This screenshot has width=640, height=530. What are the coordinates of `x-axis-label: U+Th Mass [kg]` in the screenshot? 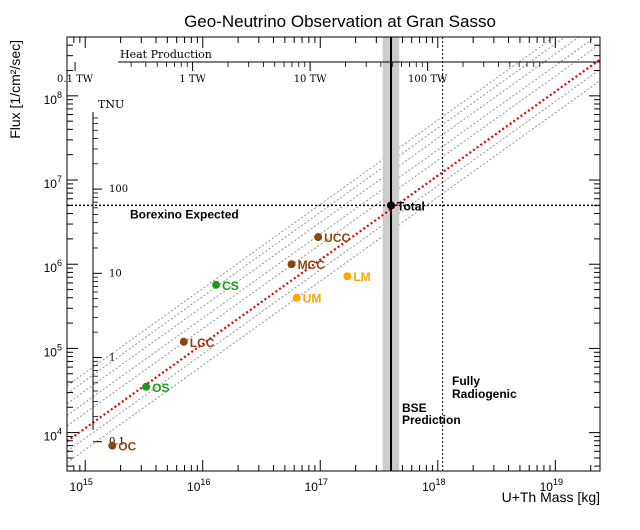 It's located at (551, 497).